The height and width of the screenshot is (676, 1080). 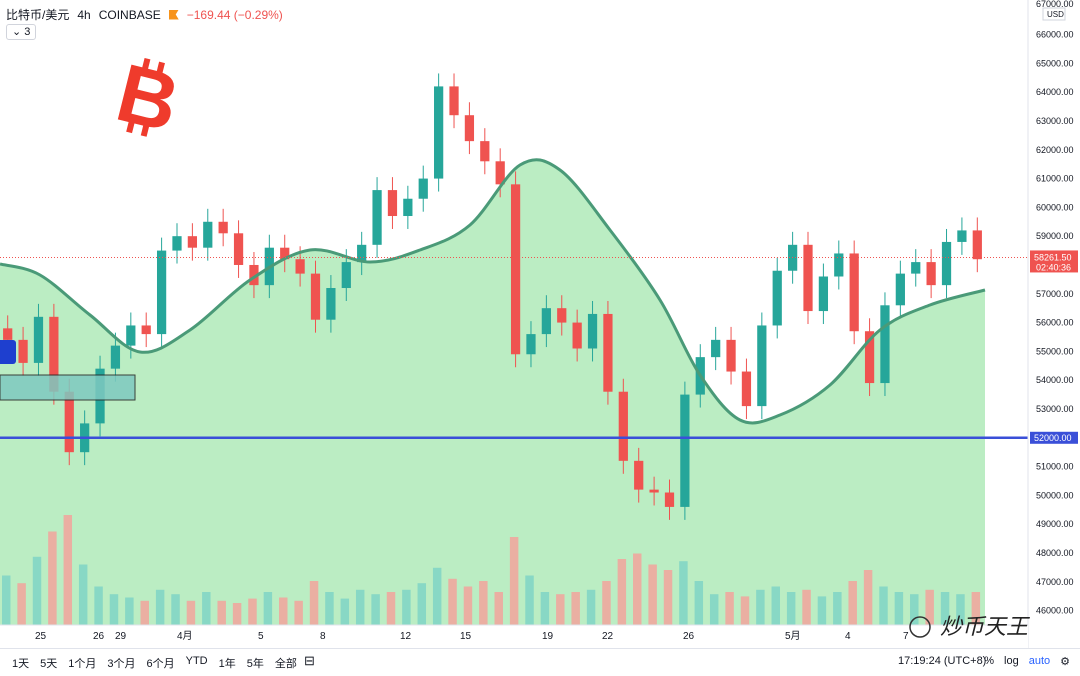 What do you see at coordinates (848, 636) in the screenshot?
I see `x-tick-label: 4` at bounding box center [848, 636].